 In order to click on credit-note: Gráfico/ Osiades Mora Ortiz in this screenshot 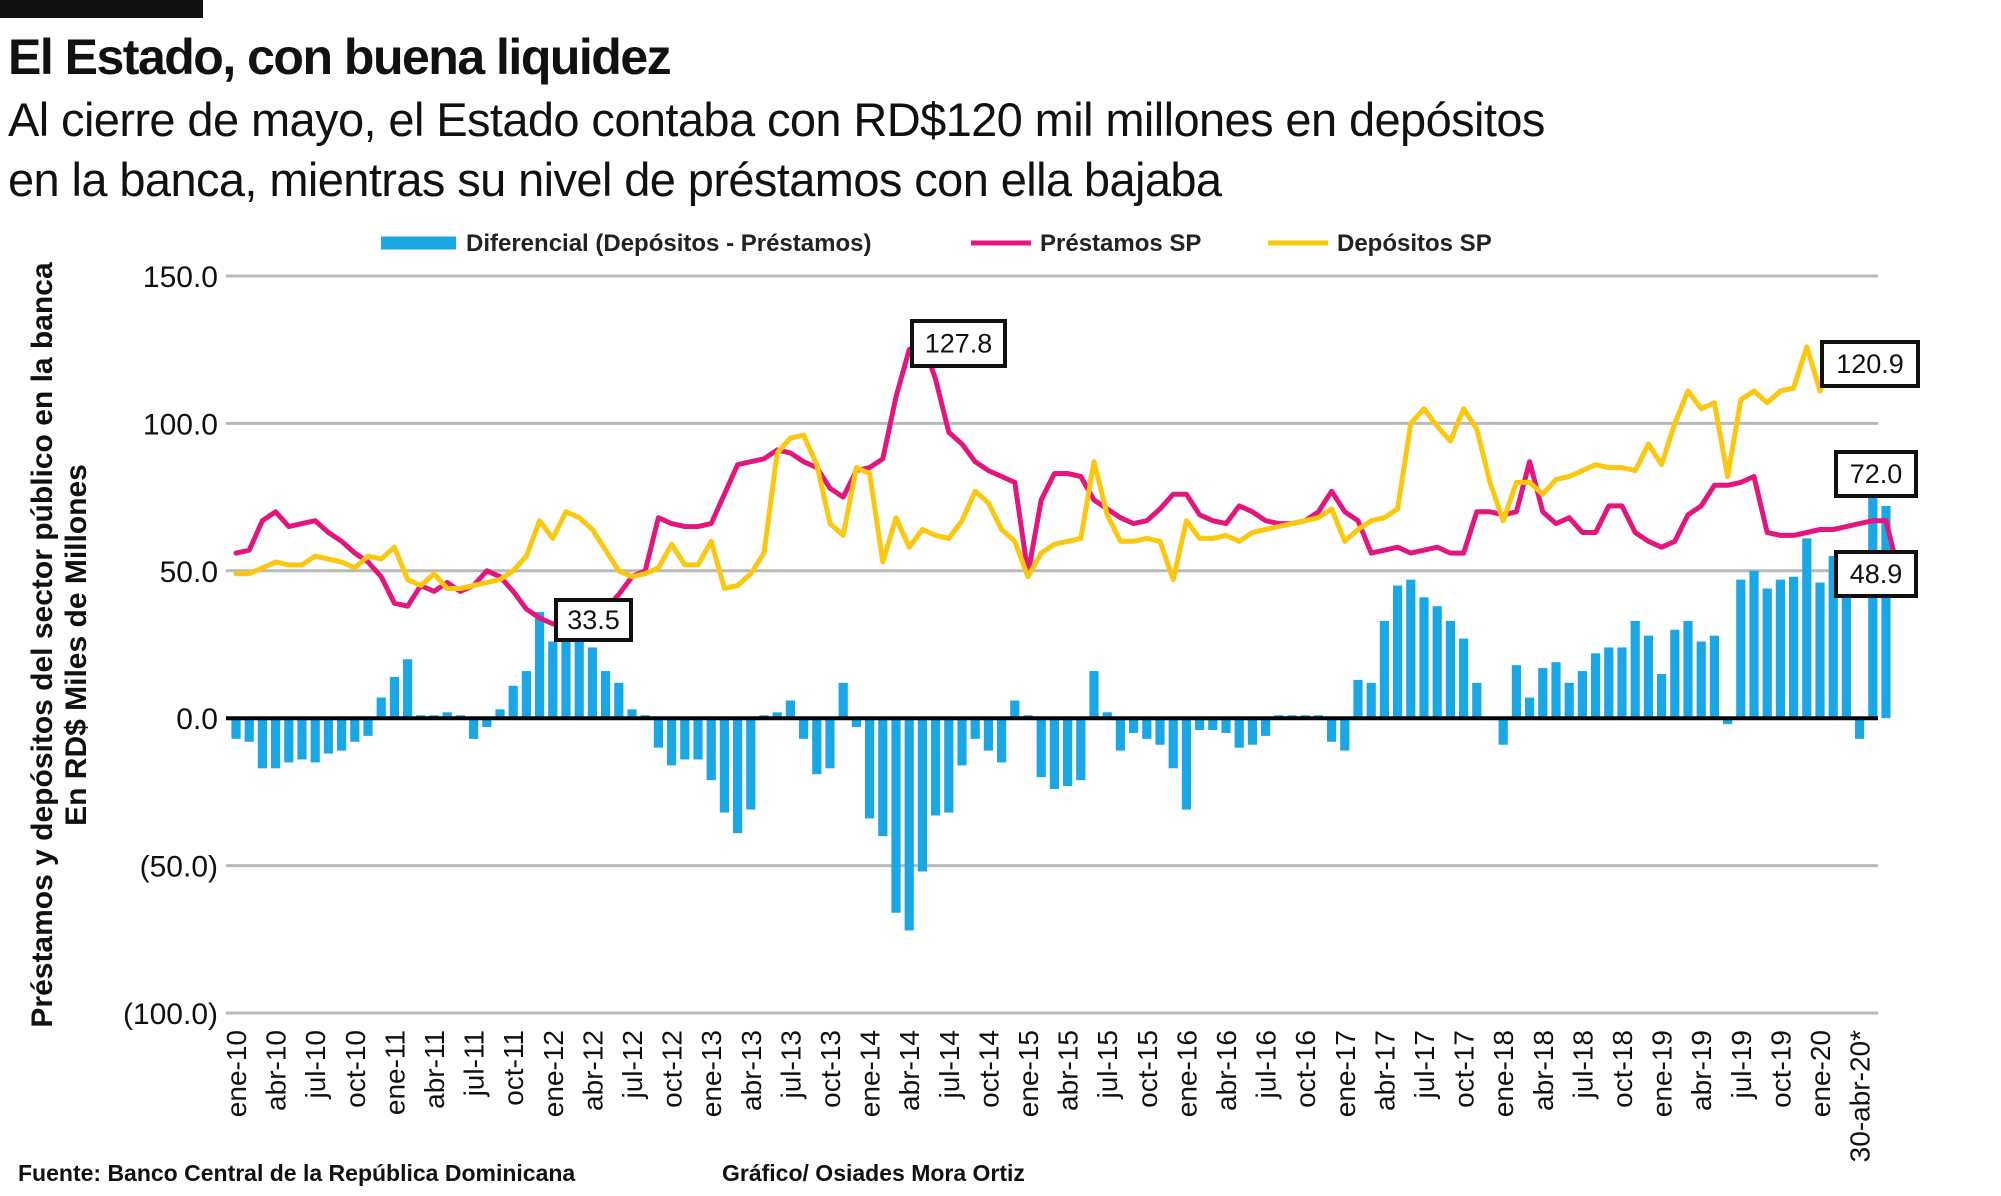, I will do `click(873, 1173)`.